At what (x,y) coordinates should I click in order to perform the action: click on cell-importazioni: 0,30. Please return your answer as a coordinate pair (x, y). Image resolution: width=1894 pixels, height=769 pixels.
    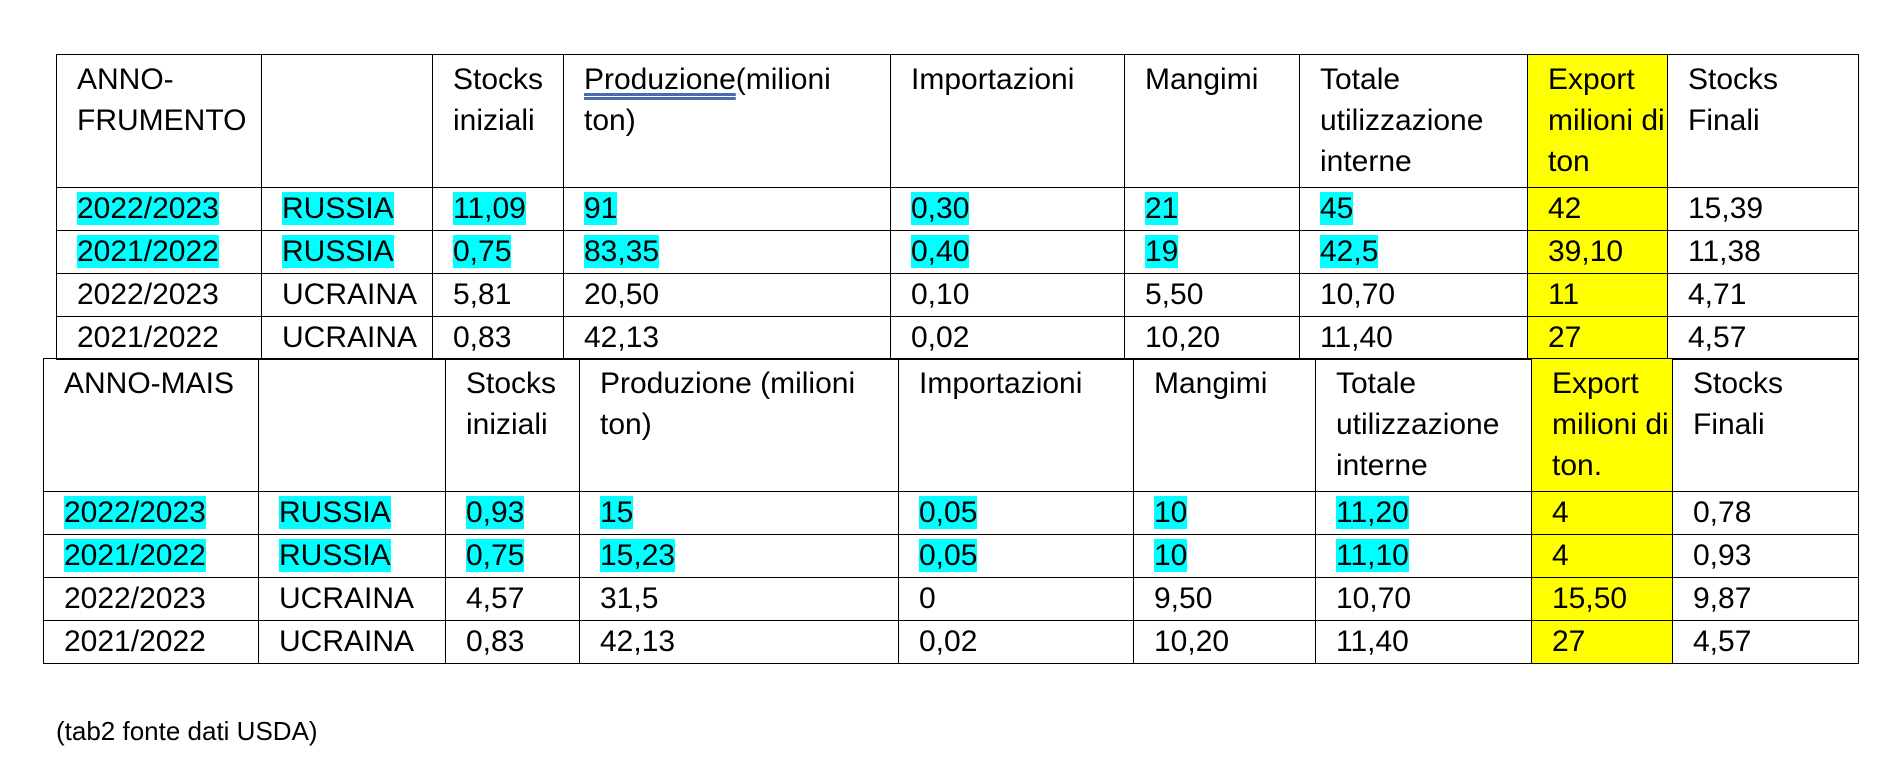
    Looking at the image, I should click on (1007, 209).